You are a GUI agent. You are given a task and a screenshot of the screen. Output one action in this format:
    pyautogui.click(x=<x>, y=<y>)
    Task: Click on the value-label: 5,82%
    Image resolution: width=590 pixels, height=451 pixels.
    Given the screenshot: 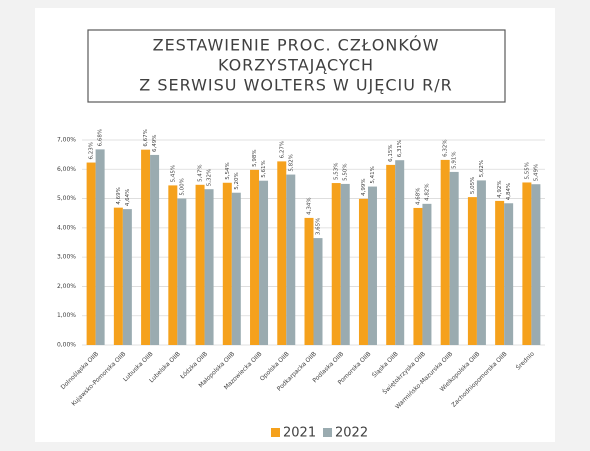 What is the action you would take?
    pyautogui.click(x=291, y=162)
    